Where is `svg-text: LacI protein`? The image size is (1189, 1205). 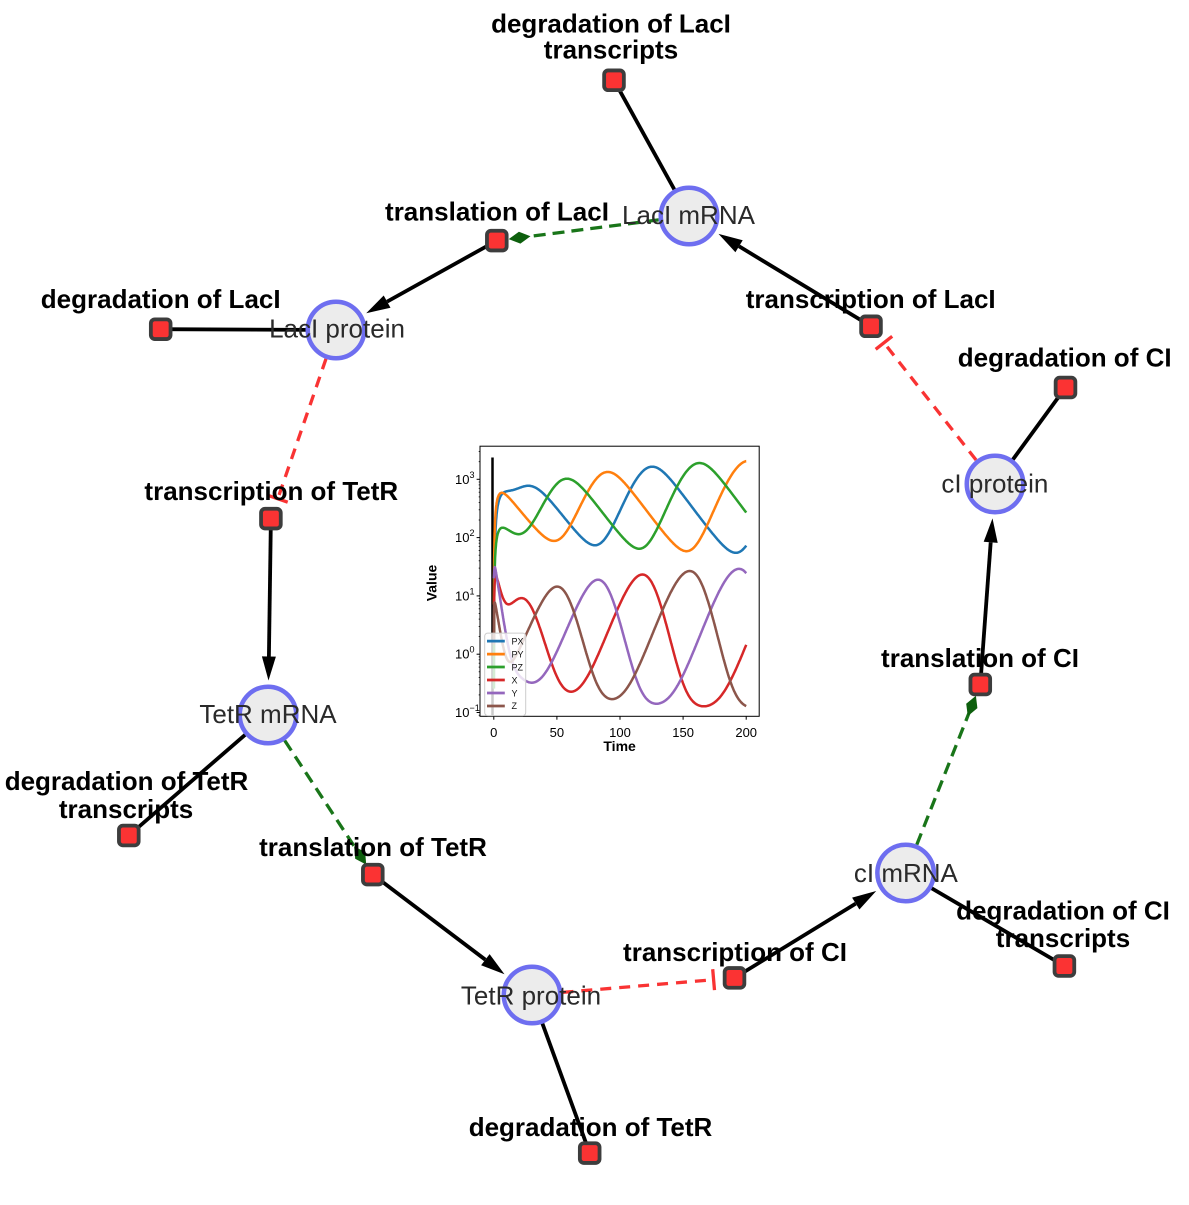
svg-text: LacI protein is located at coordinates (337, 329).